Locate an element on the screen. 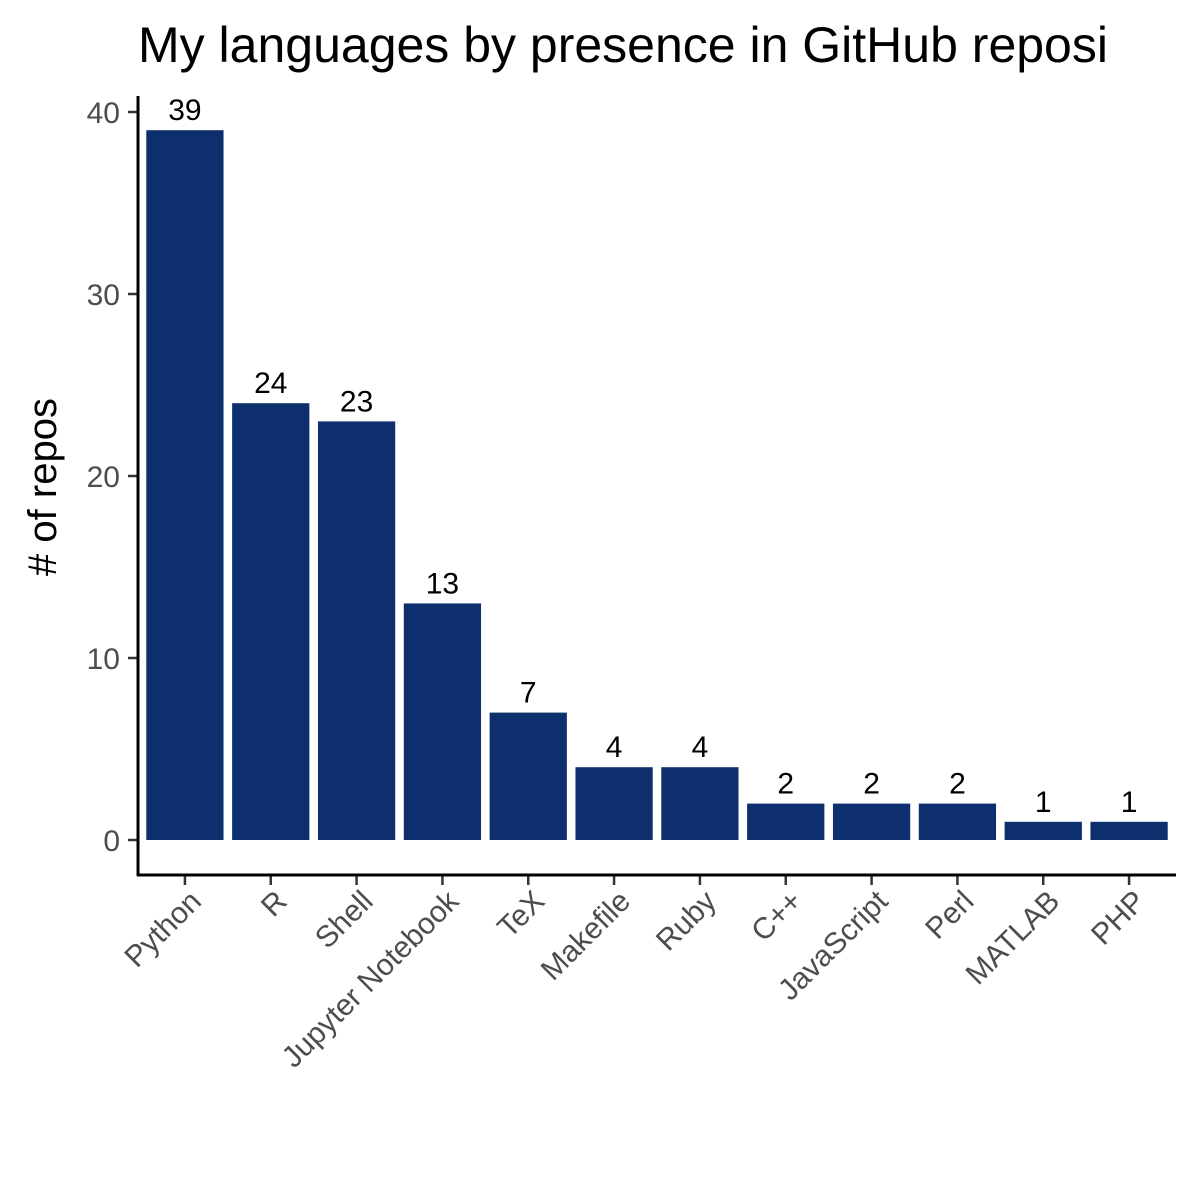 This screenshot has height=1200, width=1200. y-axis-title: # of repos is located at coordinates (43, 487).